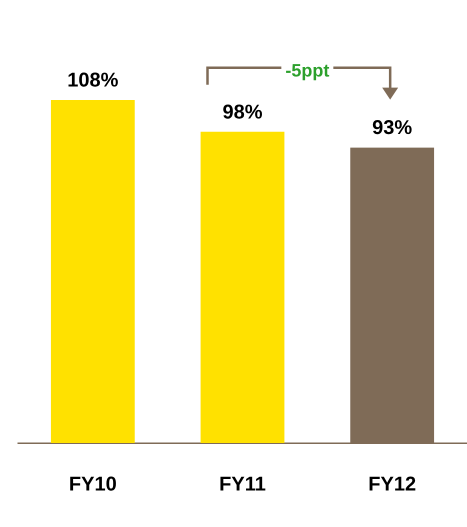  I want to click on text: -5ppt, so click(307, 70).